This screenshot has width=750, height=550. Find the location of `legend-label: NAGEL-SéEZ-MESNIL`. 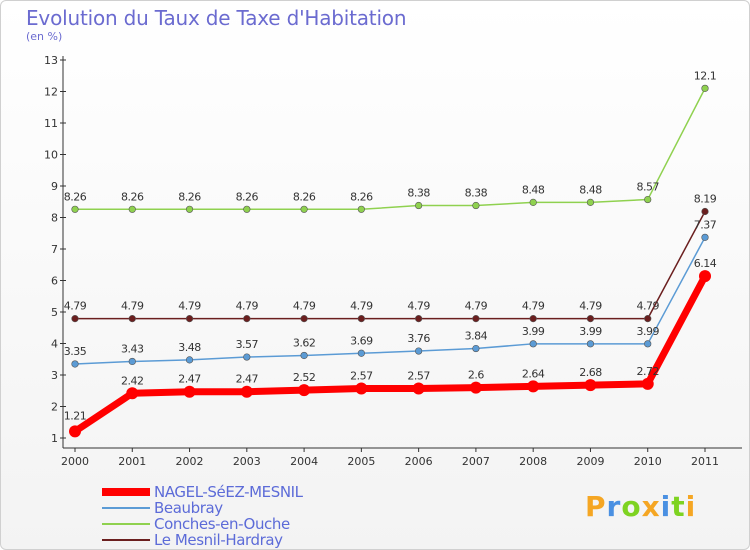

legend-label: NAGEL-SéEZ-MESNIL is located at coordinates (228, 492).